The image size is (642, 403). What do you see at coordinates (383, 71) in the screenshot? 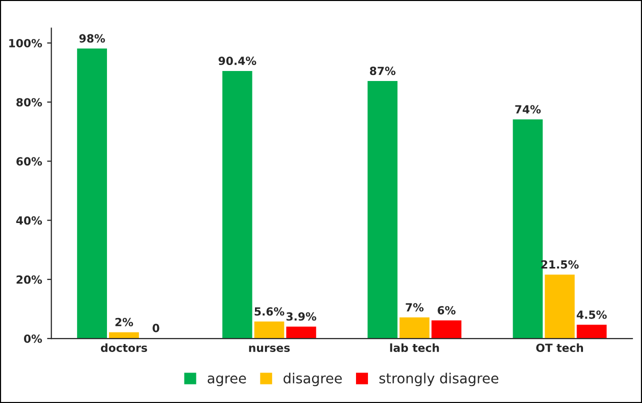
I see `data-label: 87%` at bounding box center [383, 71].